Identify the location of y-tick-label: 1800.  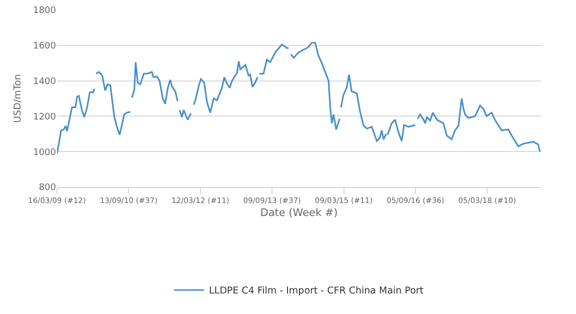
(44, 11).